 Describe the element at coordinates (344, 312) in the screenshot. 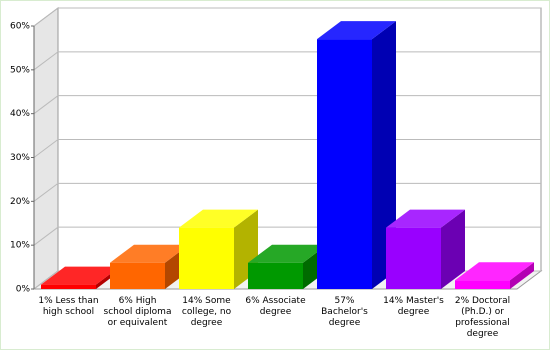

I see `x-tick-label: 57% Bachelor's degree` at that location.